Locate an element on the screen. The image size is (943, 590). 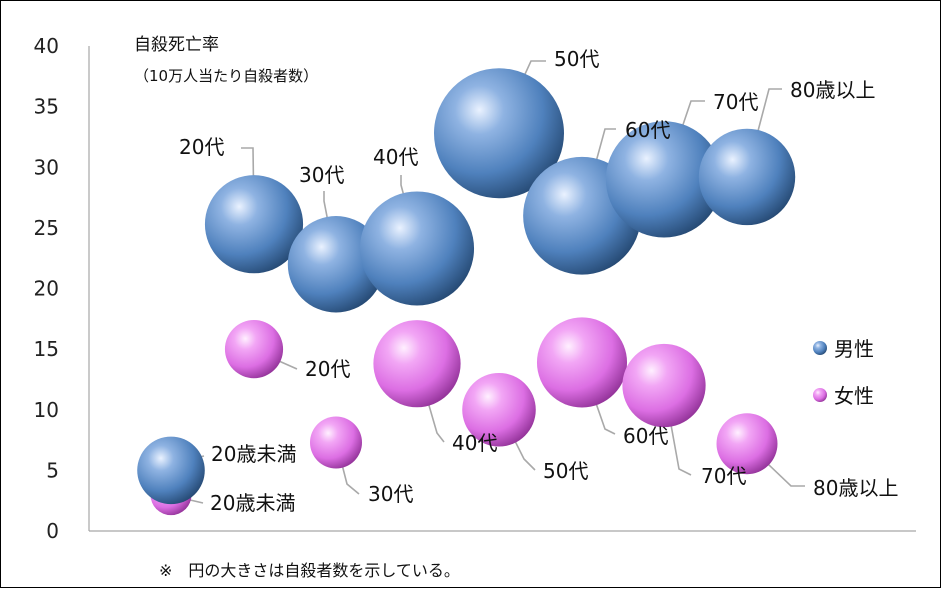
female-data-label: 40代 is located at coordinates (474, 443).